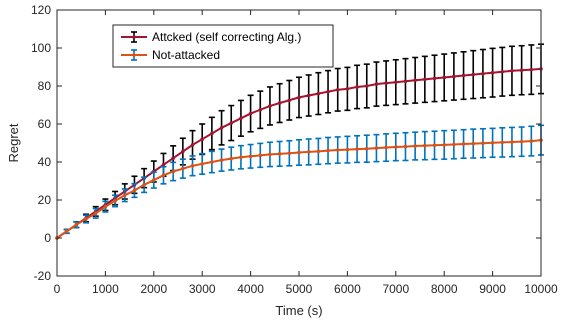 This screenshot has width=568, height=322. Describe the element at coordinates (153, 289) in the screenshot. I see `x-tick-label: 2000` at that location.